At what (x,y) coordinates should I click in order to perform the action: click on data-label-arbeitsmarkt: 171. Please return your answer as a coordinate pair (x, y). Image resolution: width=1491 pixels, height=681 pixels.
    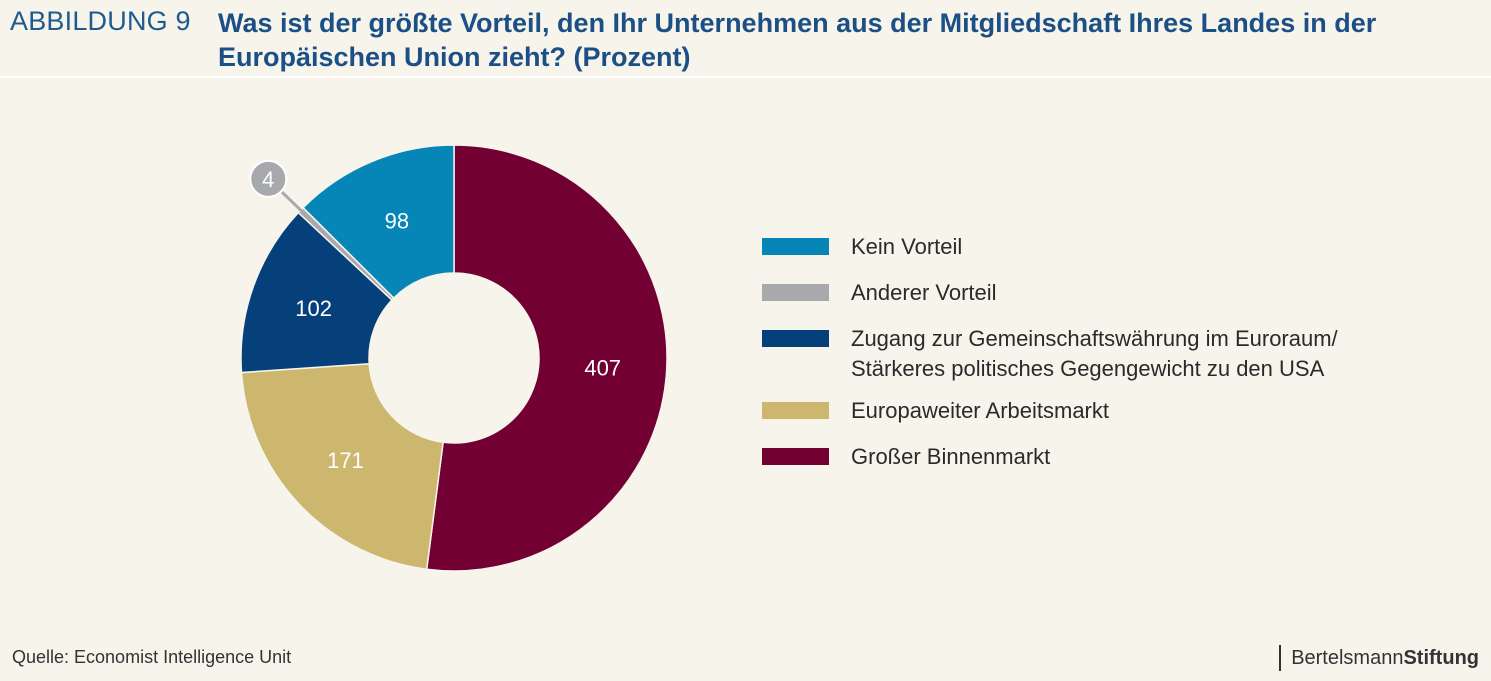
    Looking at the image, I should click on (345, 460).